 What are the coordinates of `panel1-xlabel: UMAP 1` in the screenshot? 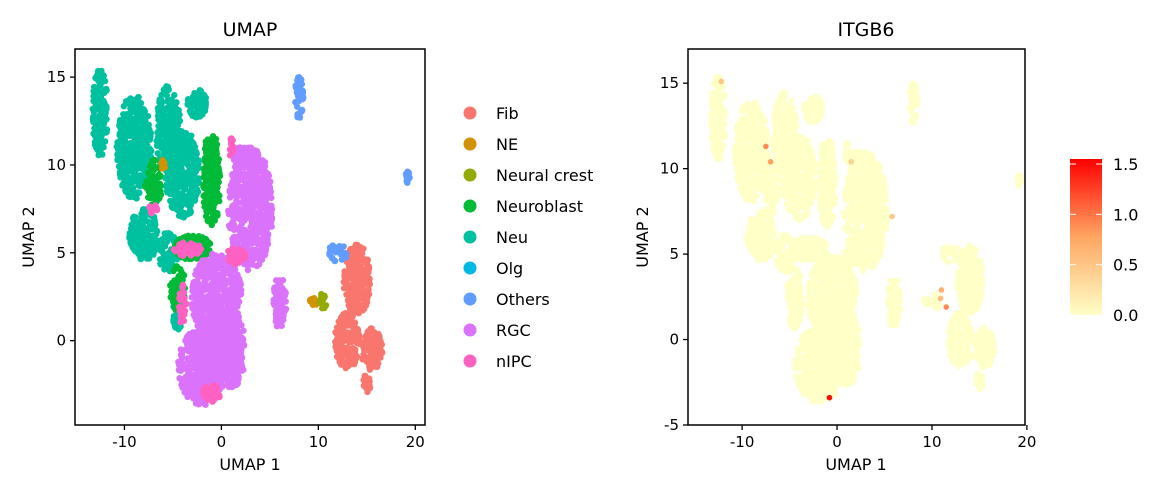 It's located at (249, 464).